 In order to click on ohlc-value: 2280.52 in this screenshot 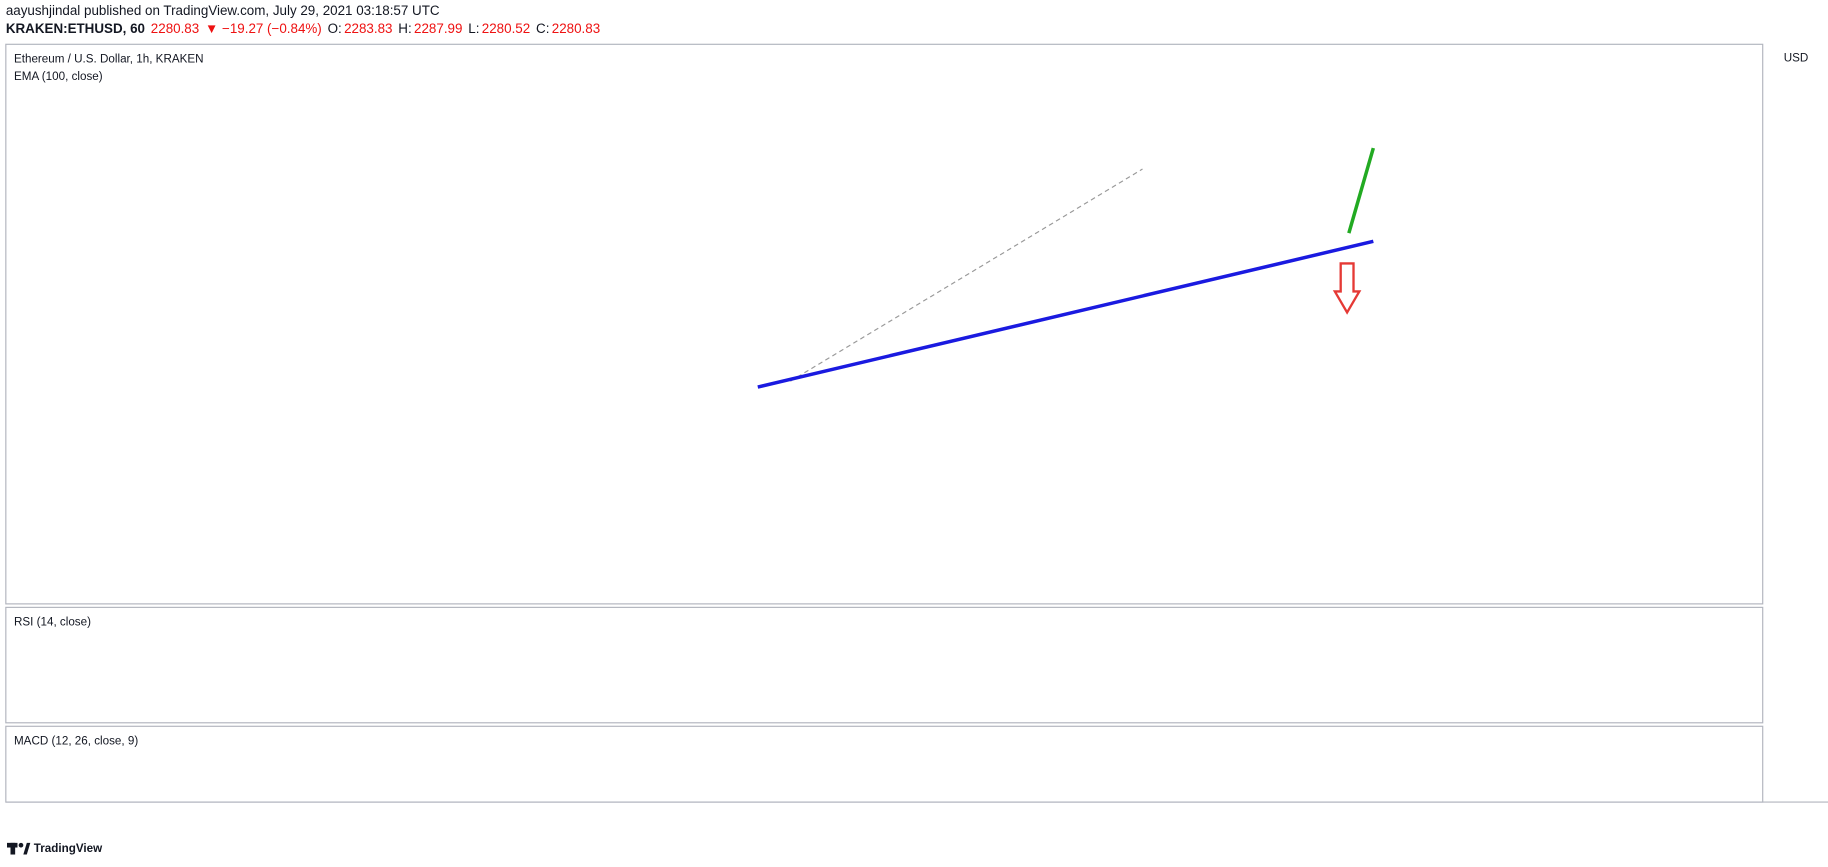, I will do `click(506, 28)`.